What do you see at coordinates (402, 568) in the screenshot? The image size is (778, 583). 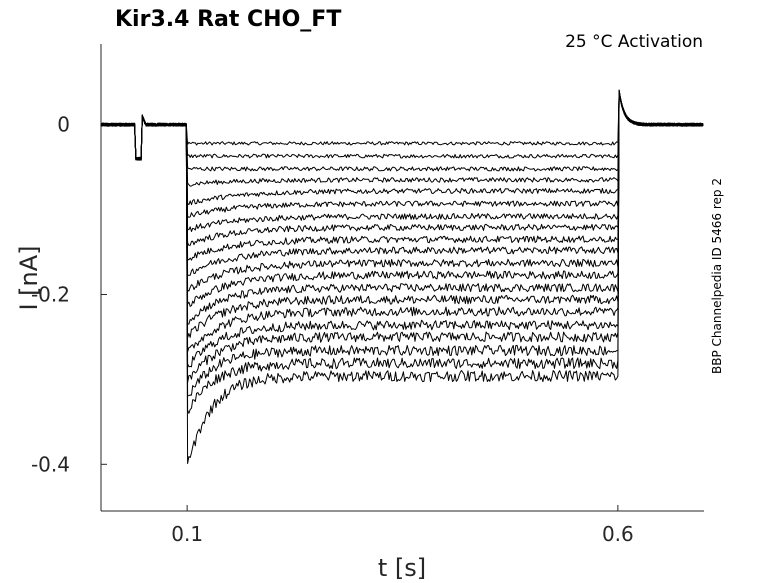 I see `x-axis-label: t [s]` at bounding box center [402, 568].